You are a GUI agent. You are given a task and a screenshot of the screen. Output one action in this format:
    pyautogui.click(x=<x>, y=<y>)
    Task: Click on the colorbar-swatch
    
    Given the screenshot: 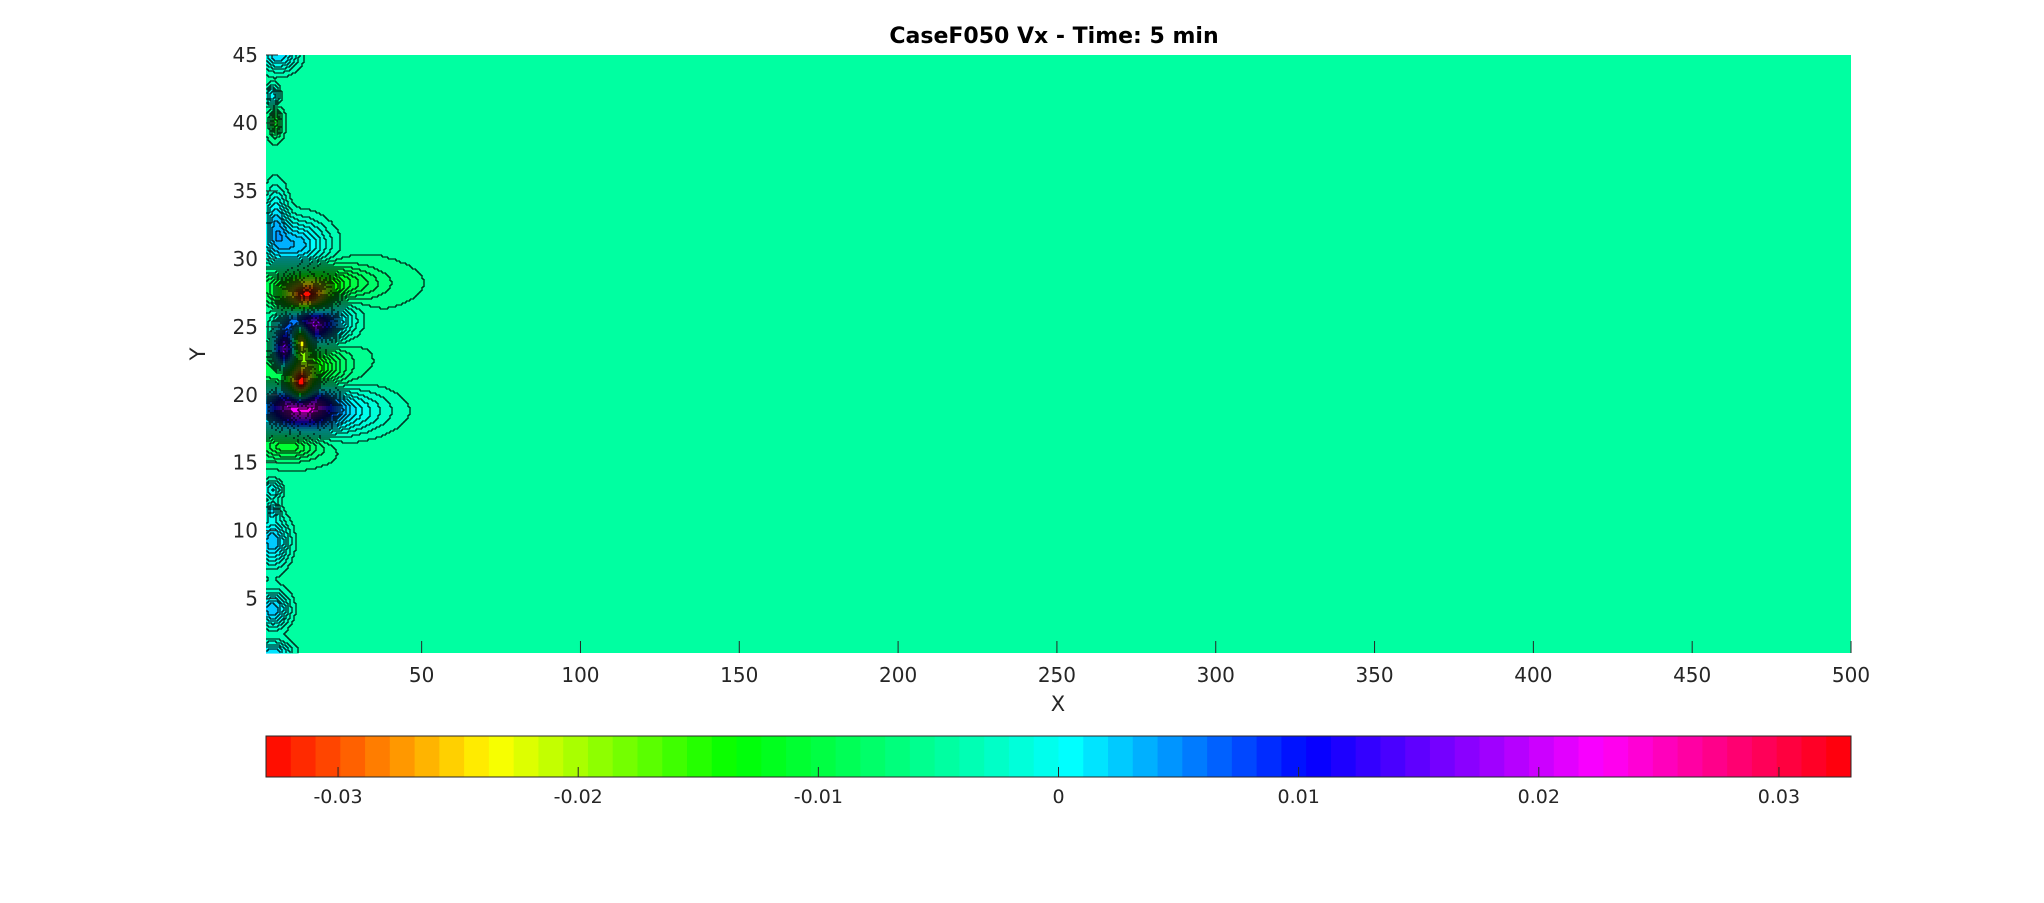 What is the action you would take?
    pyautogui.click(x=1715, y=756)
    